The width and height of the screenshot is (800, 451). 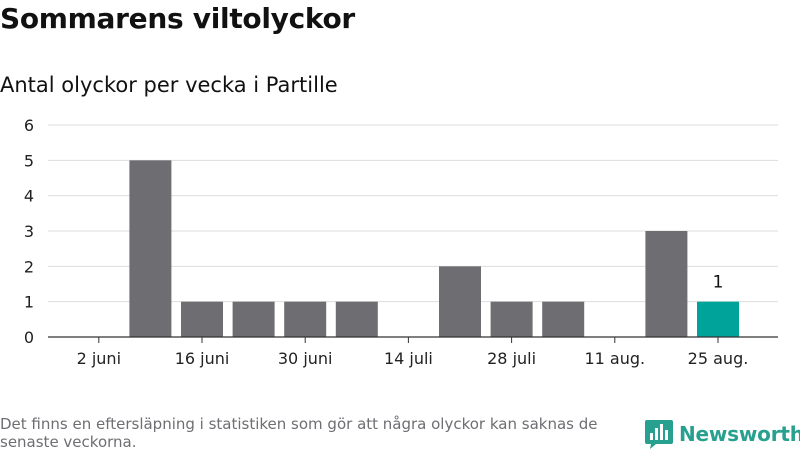 I want to click on x-tick-label: 11 aug., so click(x=614, y=358).